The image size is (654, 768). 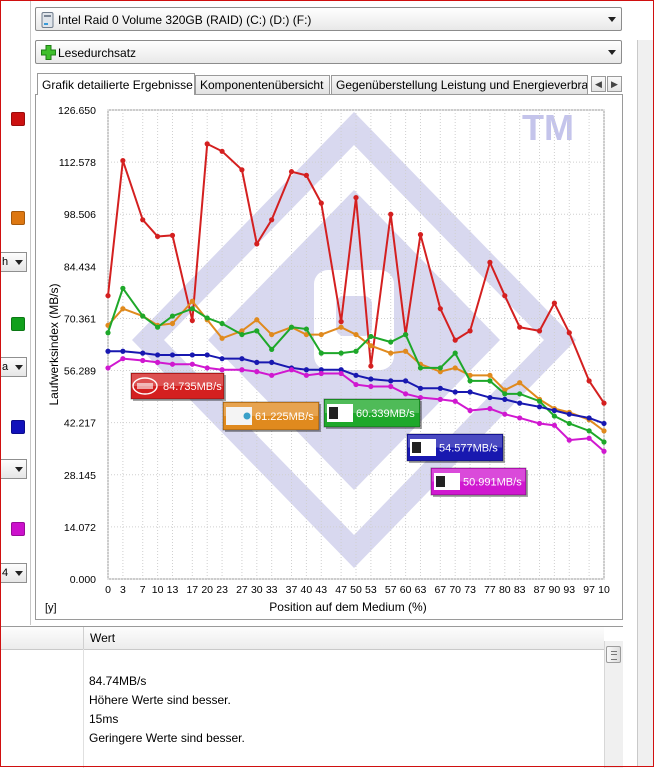 I want to click on results-header-value: Wert, so click(x=103, y=638).